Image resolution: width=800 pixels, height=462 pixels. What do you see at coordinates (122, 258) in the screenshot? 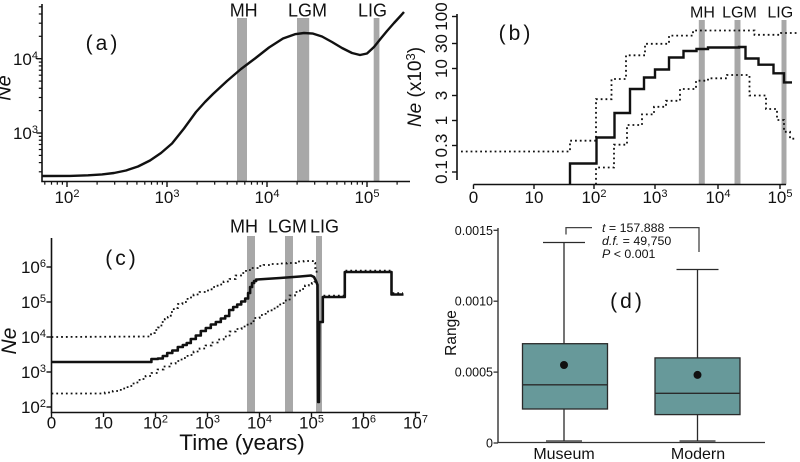
I see `svg-text: (c)` at bounding box center [122, 258].